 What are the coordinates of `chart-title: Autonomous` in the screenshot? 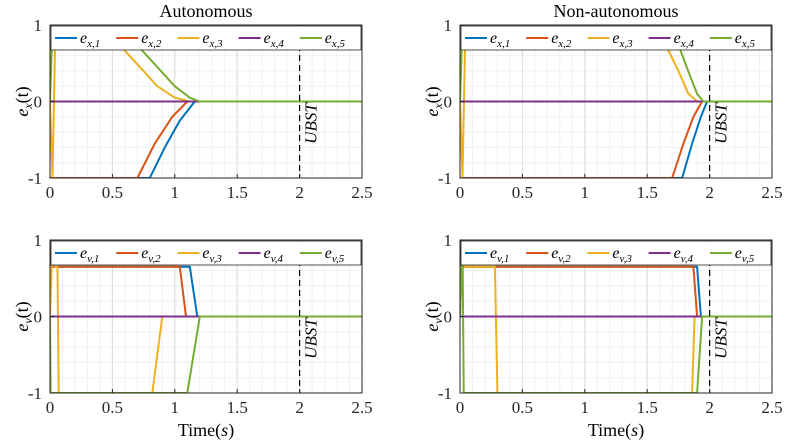 It's located at (205, 11).